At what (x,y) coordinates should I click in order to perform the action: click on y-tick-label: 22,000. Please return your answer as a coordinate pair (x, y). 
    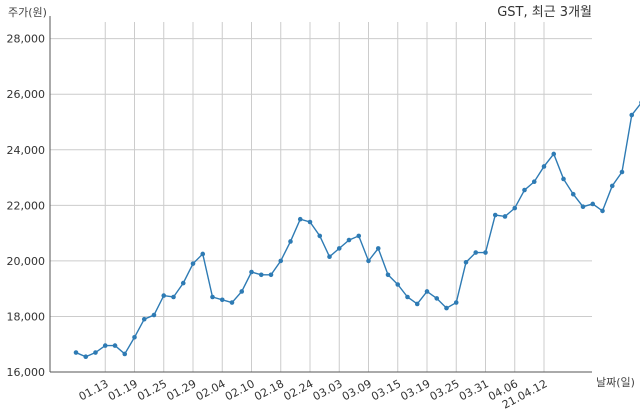
    Looking at the image, I should click on (26, 205).